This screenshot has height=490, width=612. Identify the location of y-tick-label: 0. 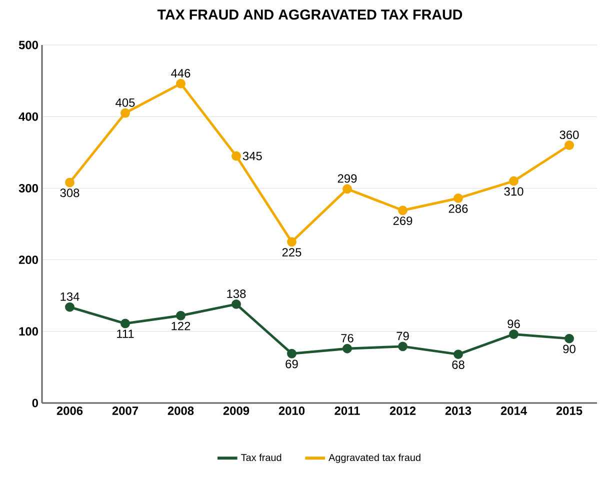
(35, 403).